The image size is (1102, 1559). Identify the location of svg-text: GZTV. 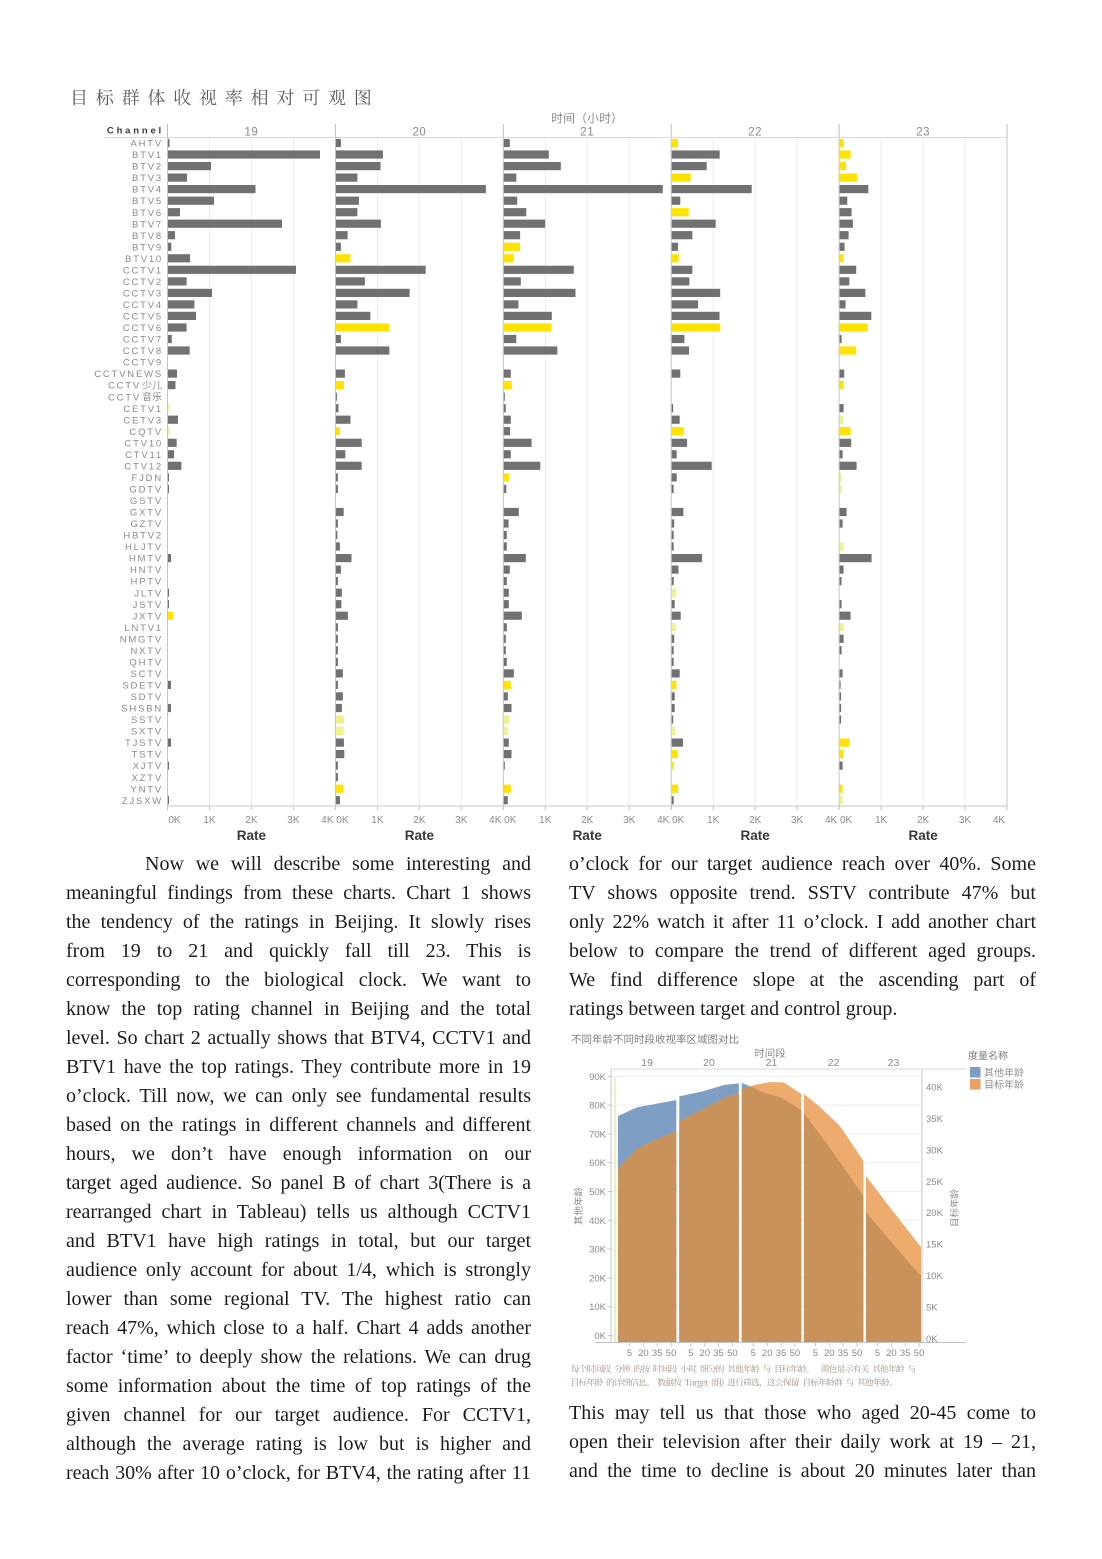
(146, 524).